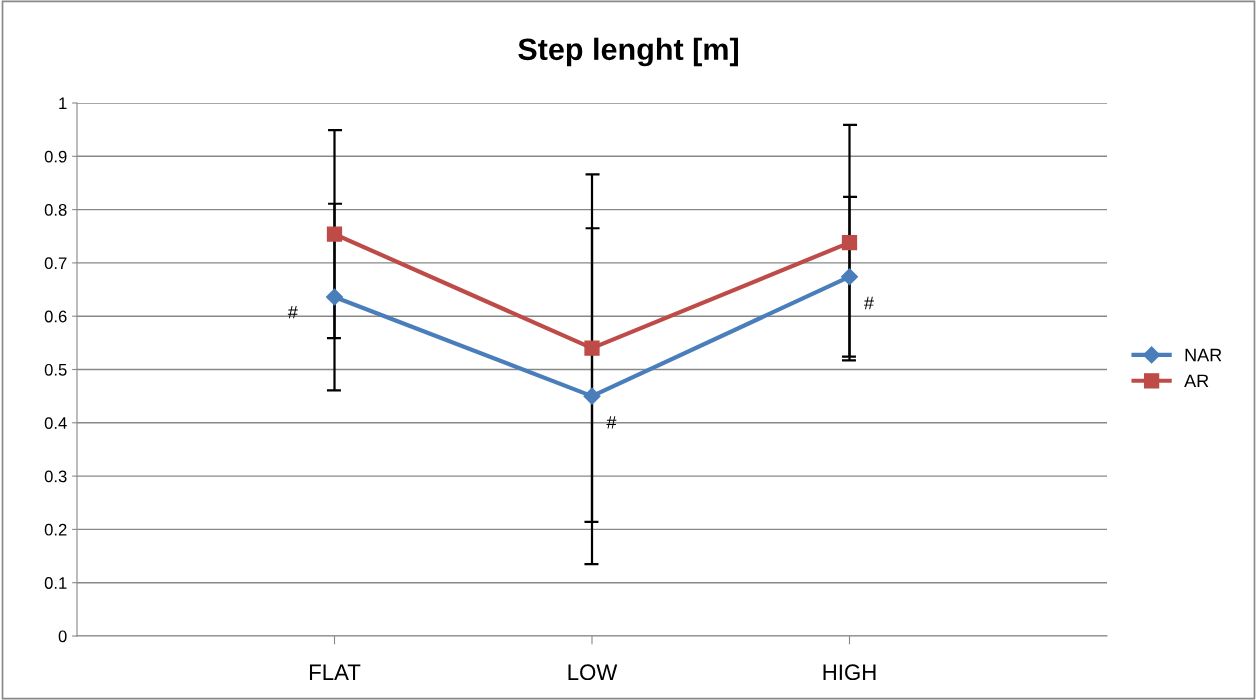  Describe the element at coordinates (55, 529) in the screenshot. I see `y-tick-label: 0.2` at that location.